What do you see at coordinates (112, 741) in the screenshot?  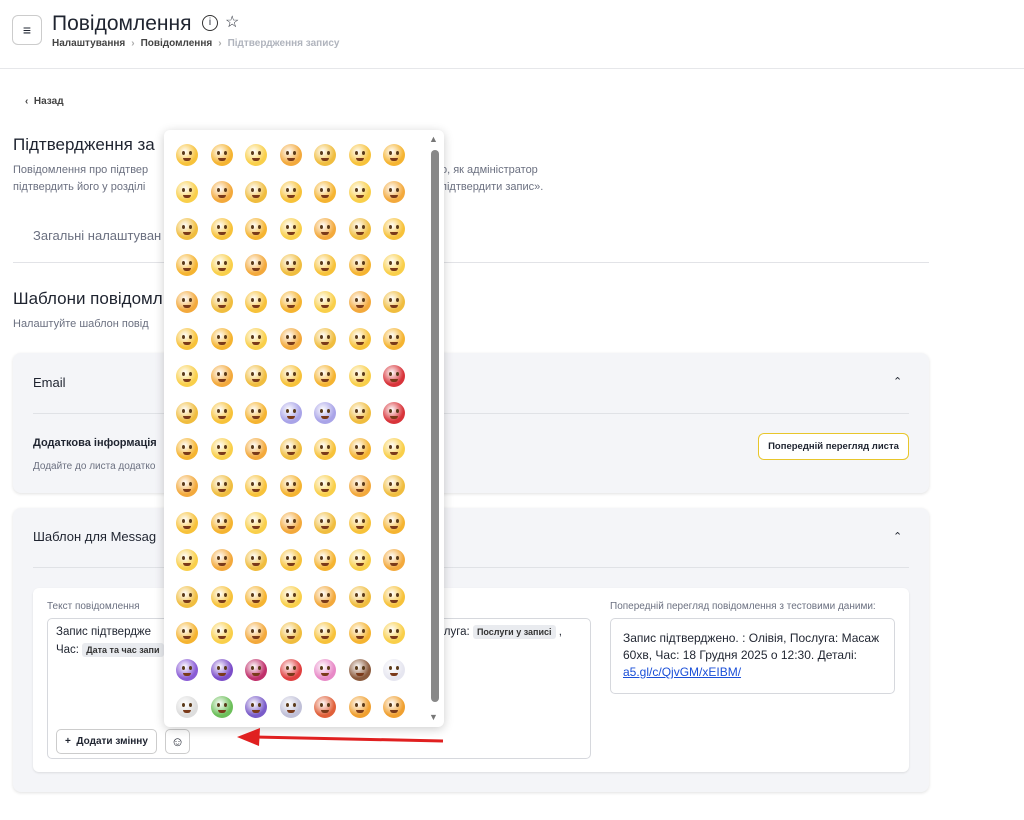 I see `add-variable-text: Додати змінну` at bounding box center [112, 741].